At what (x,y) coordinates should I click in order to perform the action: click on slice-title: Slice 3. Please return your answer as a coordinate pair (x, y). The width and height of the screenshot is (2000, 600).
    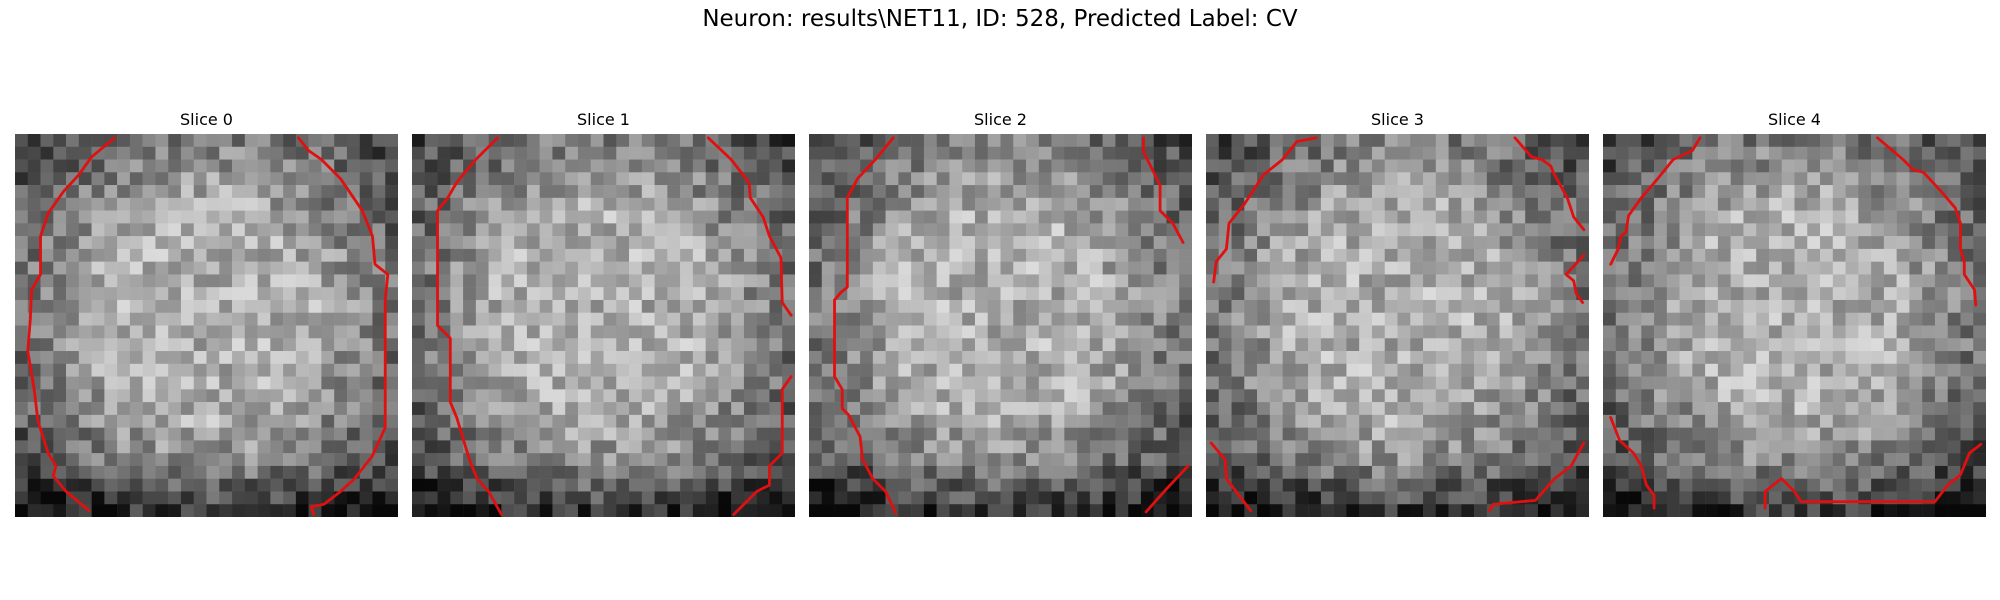
    Looking at the image, I should click on (1397, 119).